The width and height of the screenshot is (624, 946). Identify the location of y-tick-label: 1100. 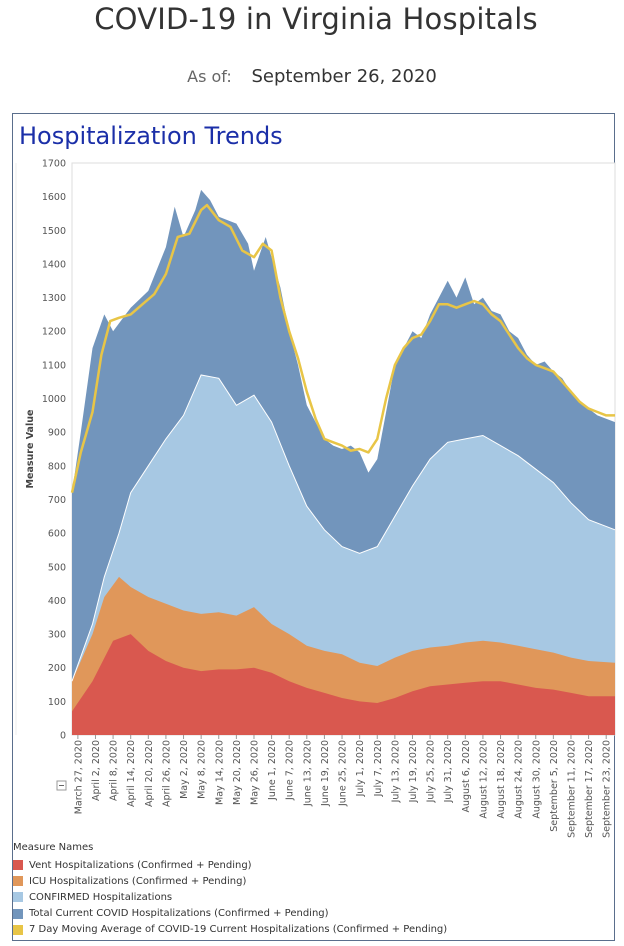
(54, 365).